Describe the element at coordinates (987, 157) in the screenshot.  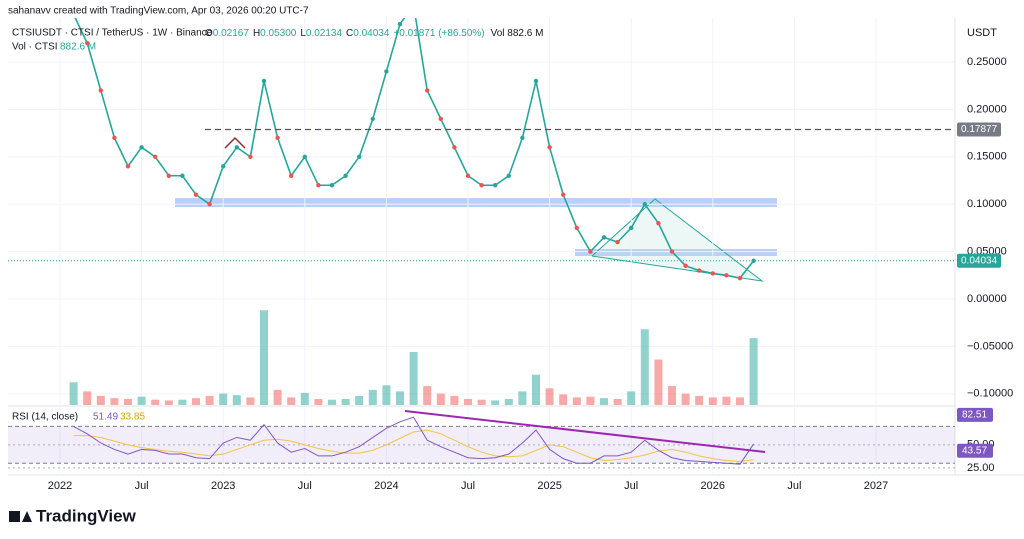
I see `y-tick-label: 0.15000` at that location.